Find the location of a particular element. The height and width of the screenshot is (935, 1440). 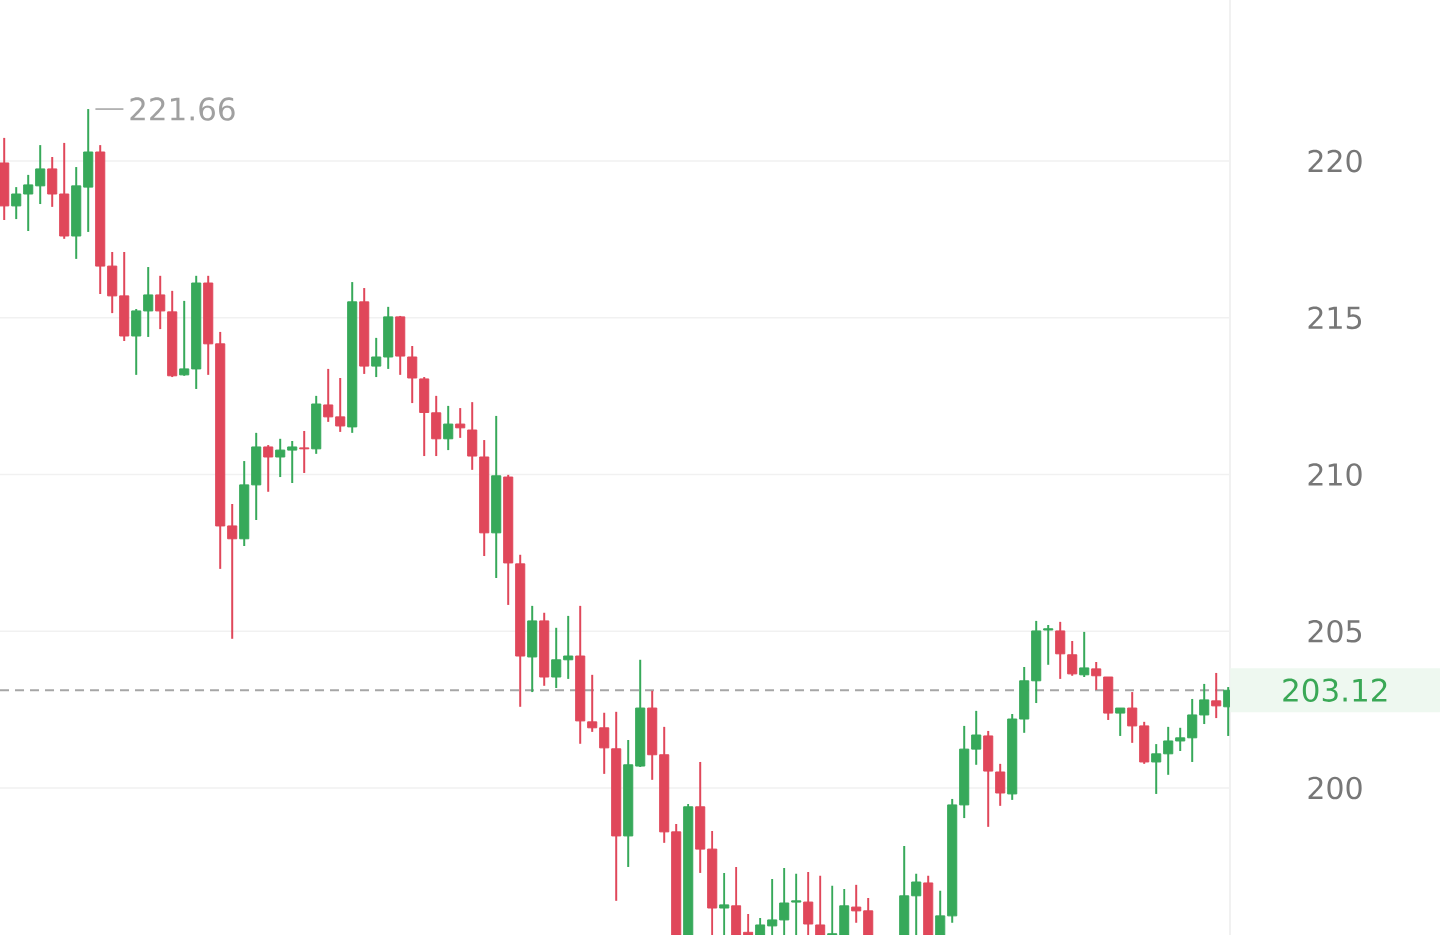

y-tick-label: 220 is located at coordinates (1335, 161).